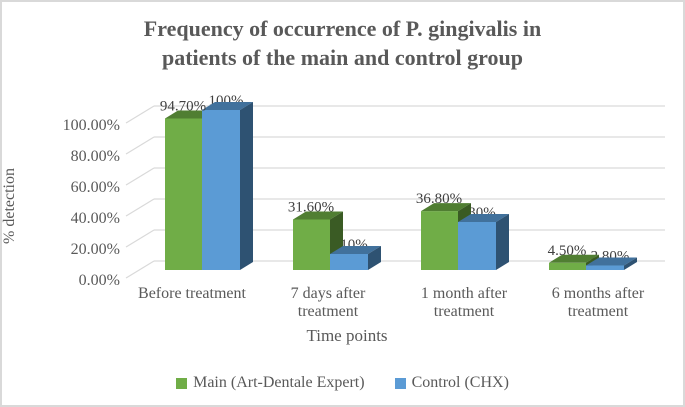 The width and height of the screenshot is (685, 407). What do you see at coordinates (605, 267) in the screenshot?
I see `bar-control-3-front` at bounding box center [605, 267].